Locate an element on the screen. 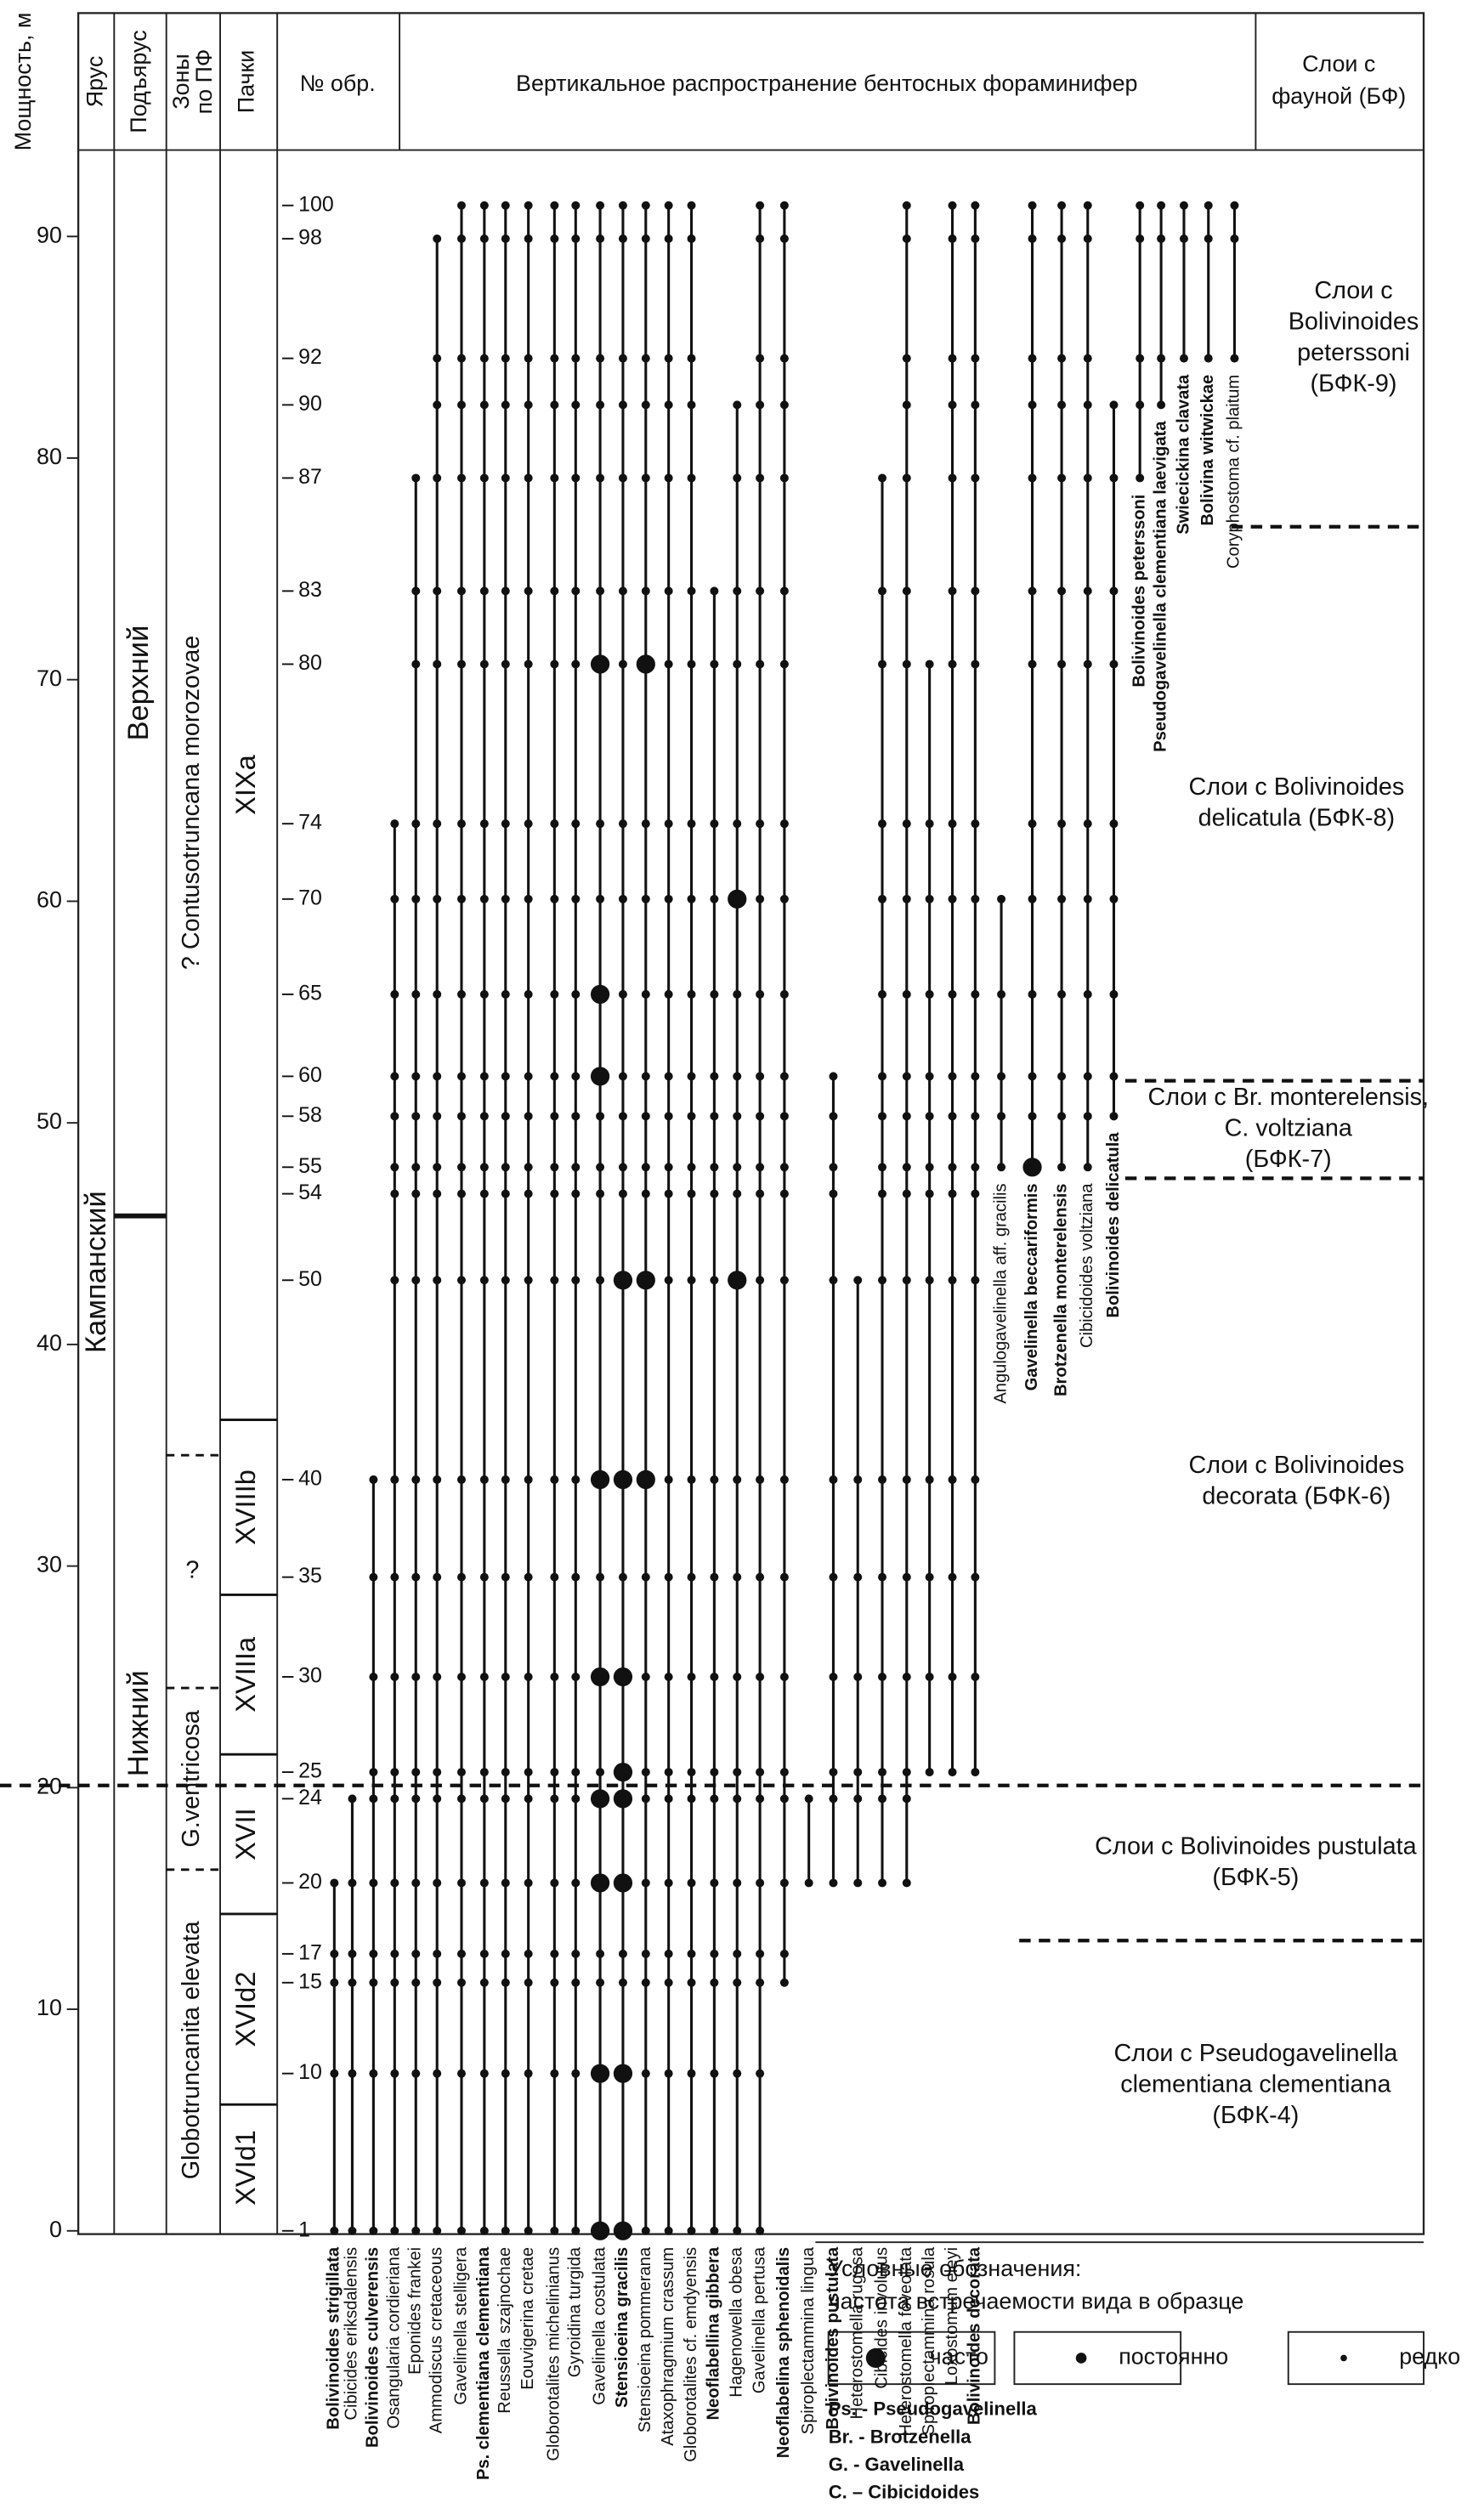  layer-label: Слои с Bolivinoides is located at coordinates (1296, 1465).